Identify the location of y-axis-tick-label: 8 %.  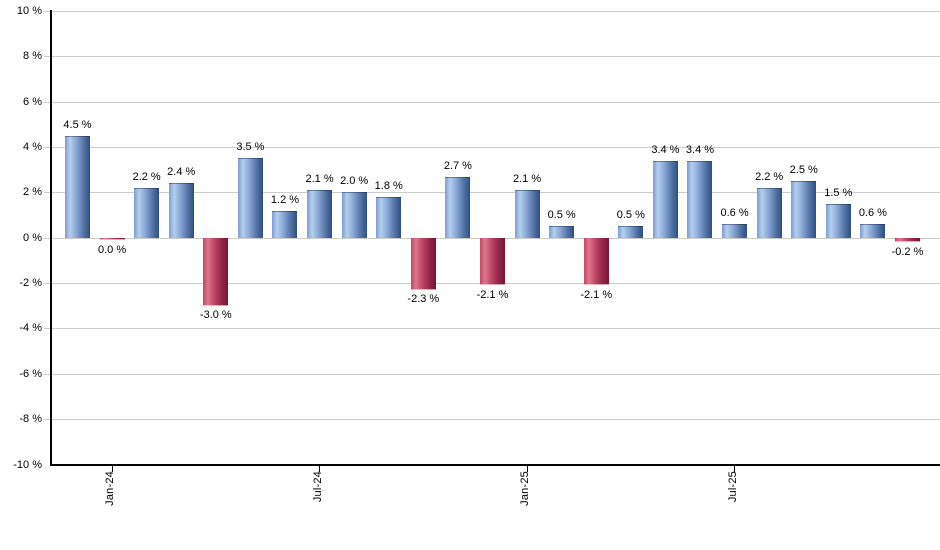
(32, 56).